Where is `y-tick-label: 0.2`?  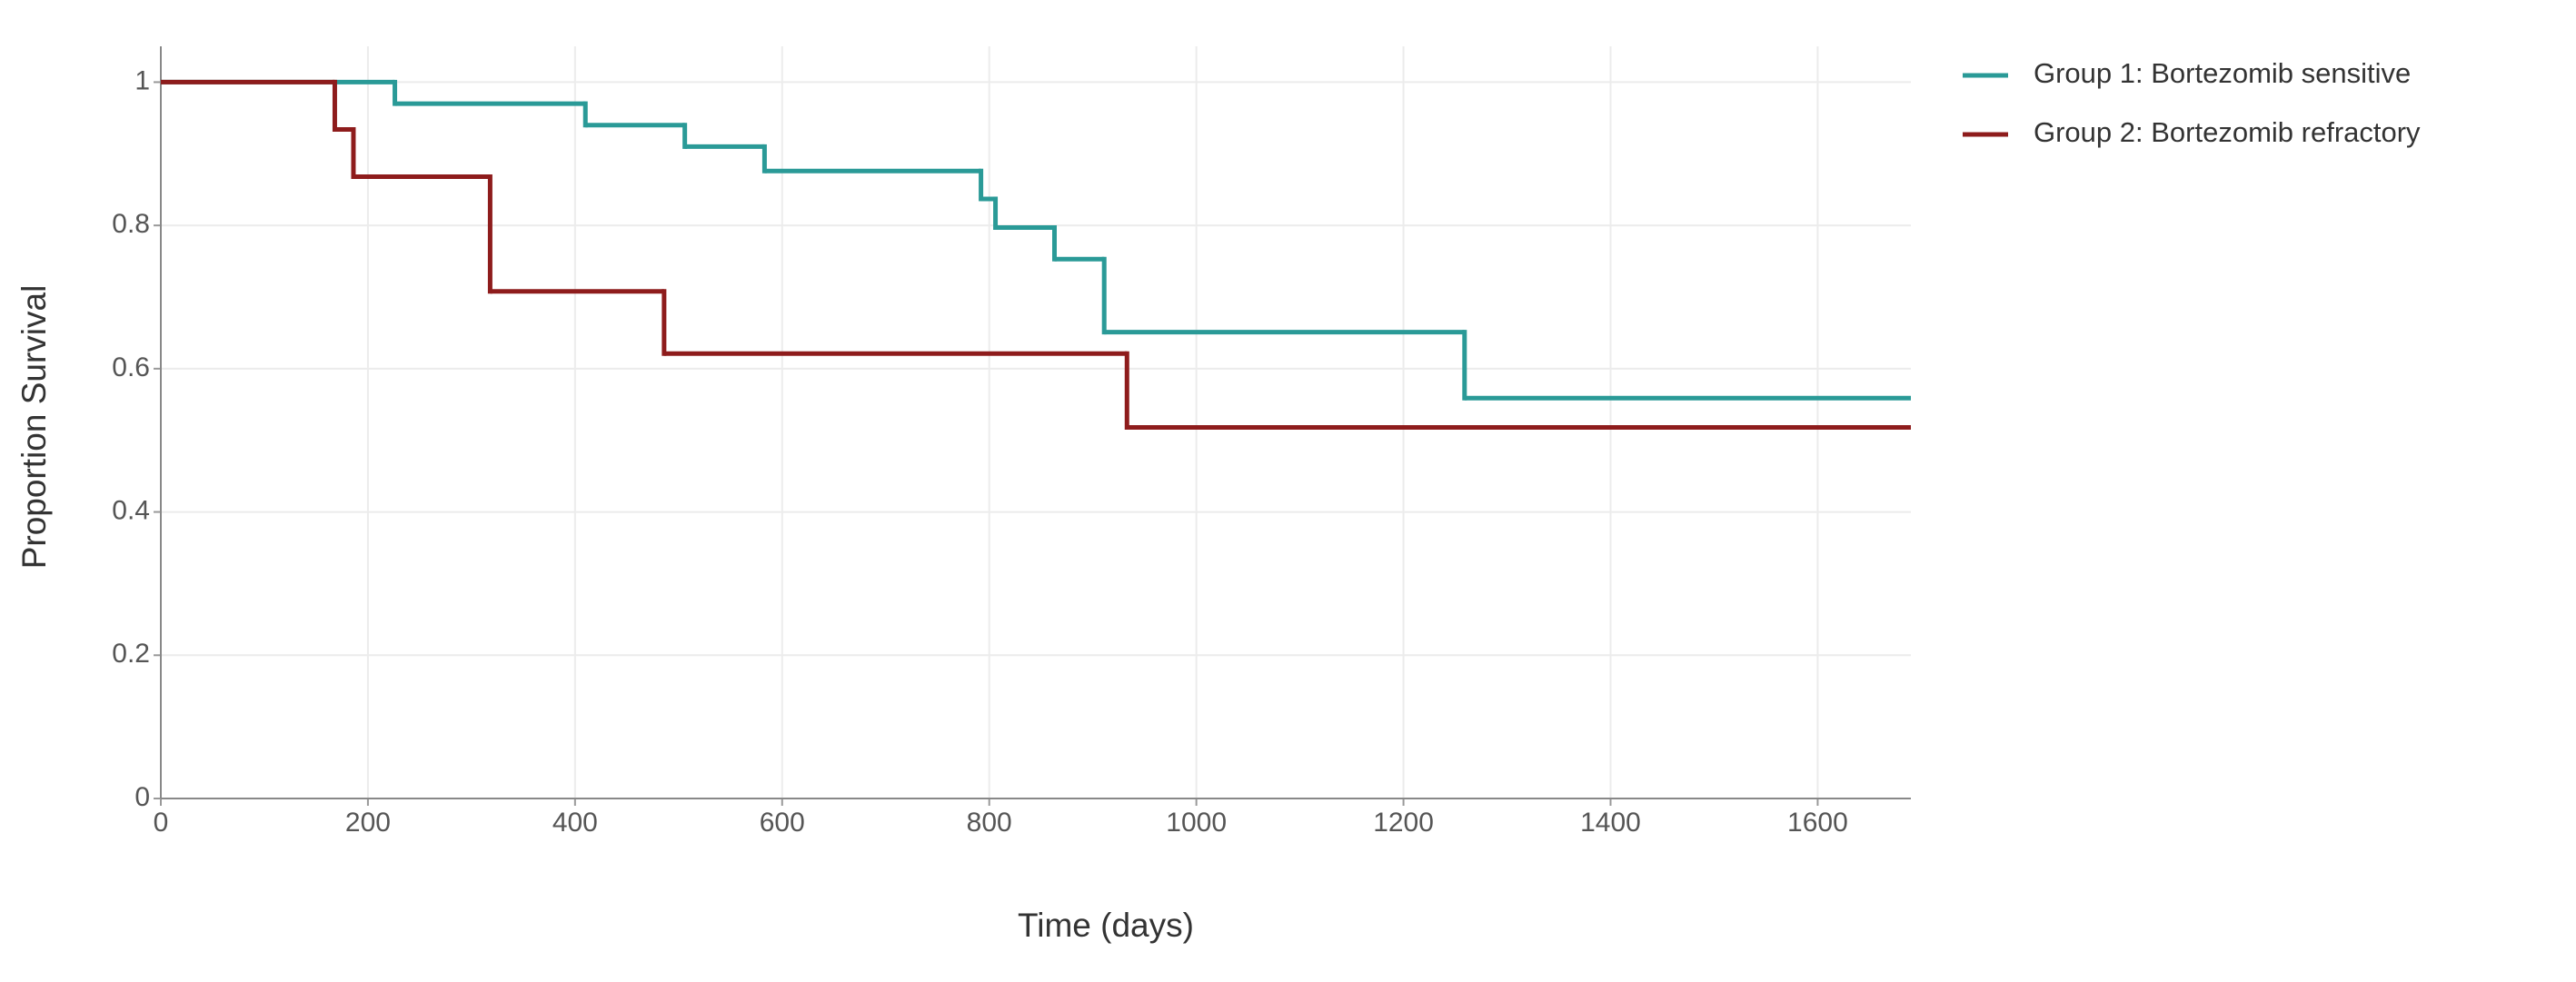 y-tick-label: 0.2 is located at coordinates (131, 654).